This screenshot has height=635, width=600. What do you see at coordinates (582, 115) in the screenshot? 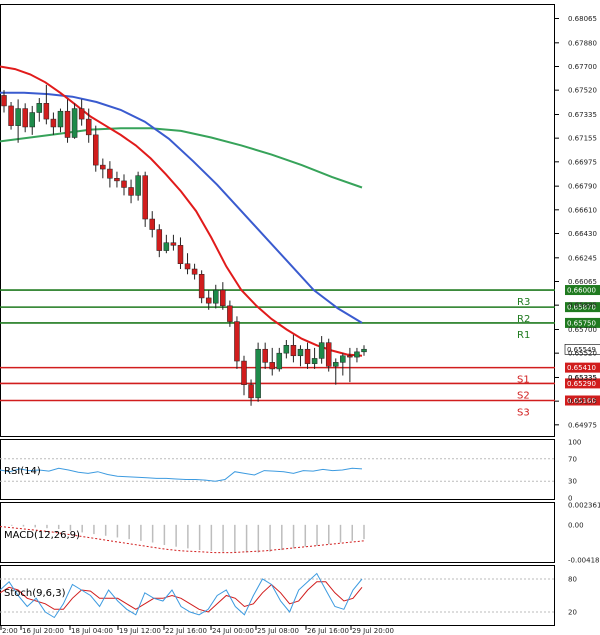
I see `price-tick-label: 0.67335` at bounding box center [582, 115].